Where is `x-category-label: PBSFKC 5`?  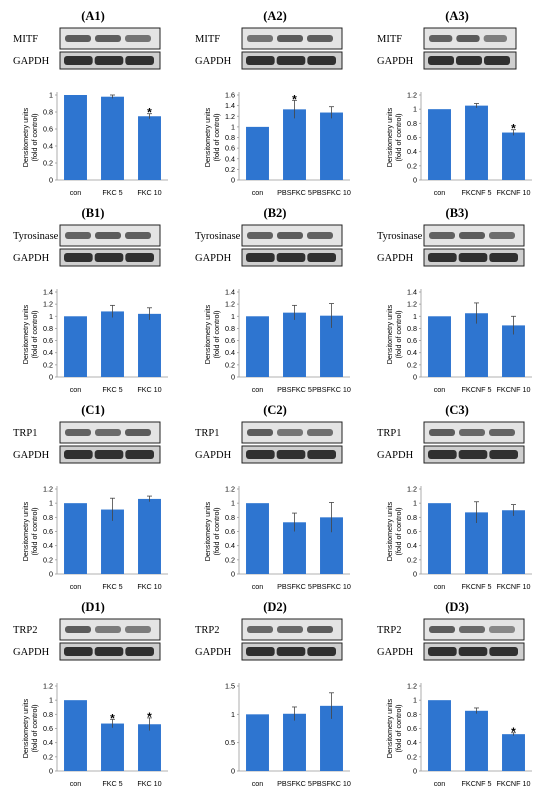 x-category-label: PBSFKC 5 is located at coordinates (294, 783).